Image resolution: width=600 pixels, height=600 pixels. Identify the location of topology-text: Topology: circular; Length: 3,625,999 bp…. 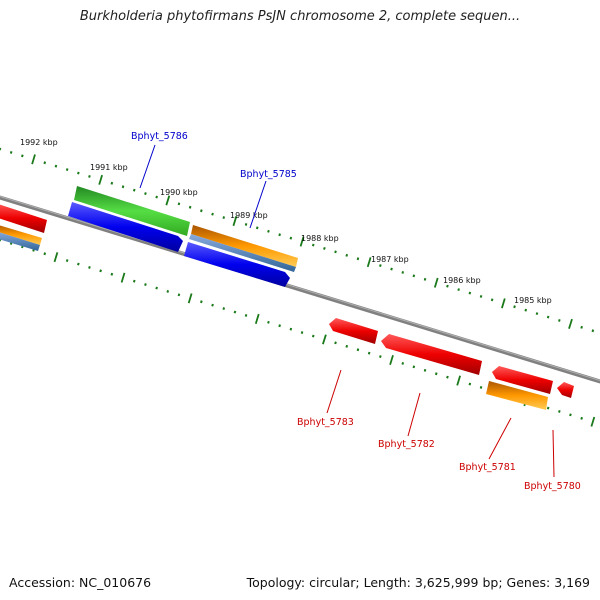
(418, 582).